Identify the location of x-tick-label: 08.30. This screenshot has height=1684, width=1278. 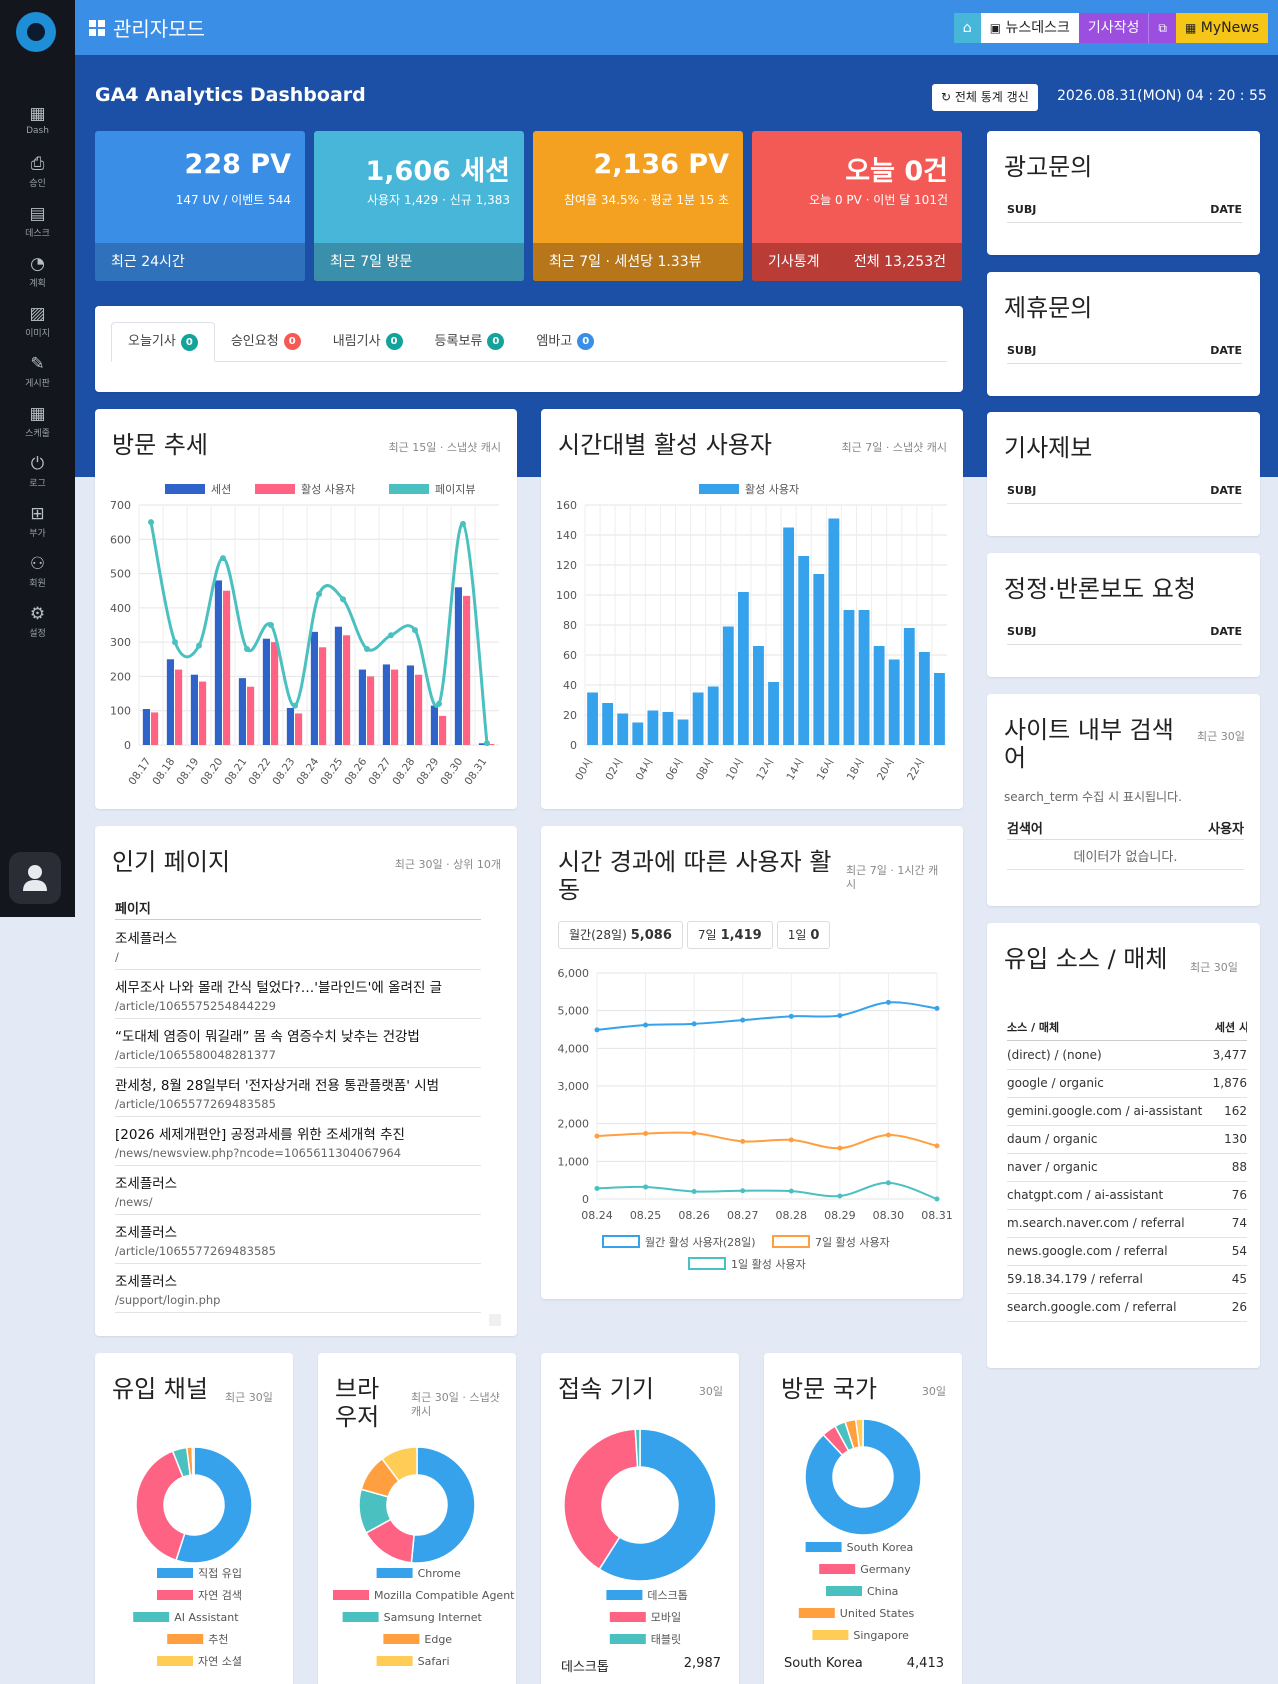
(451, 772).